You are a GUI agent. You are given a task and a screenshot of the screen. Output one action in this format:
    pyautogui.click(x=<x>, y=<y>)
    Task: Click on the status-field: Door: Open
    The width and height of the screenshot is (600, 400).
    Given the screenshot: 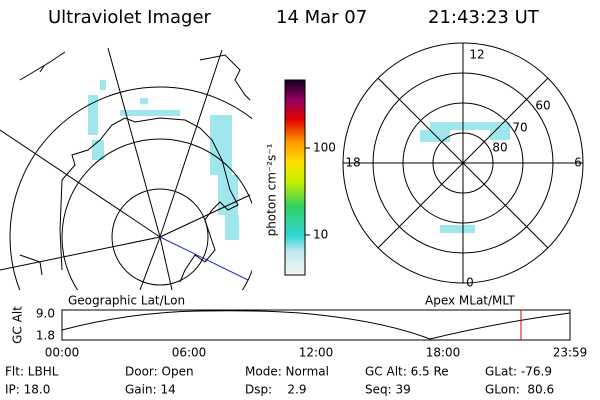 What is the action you would take?
    pyautogui.click(x=159, y=372)
    